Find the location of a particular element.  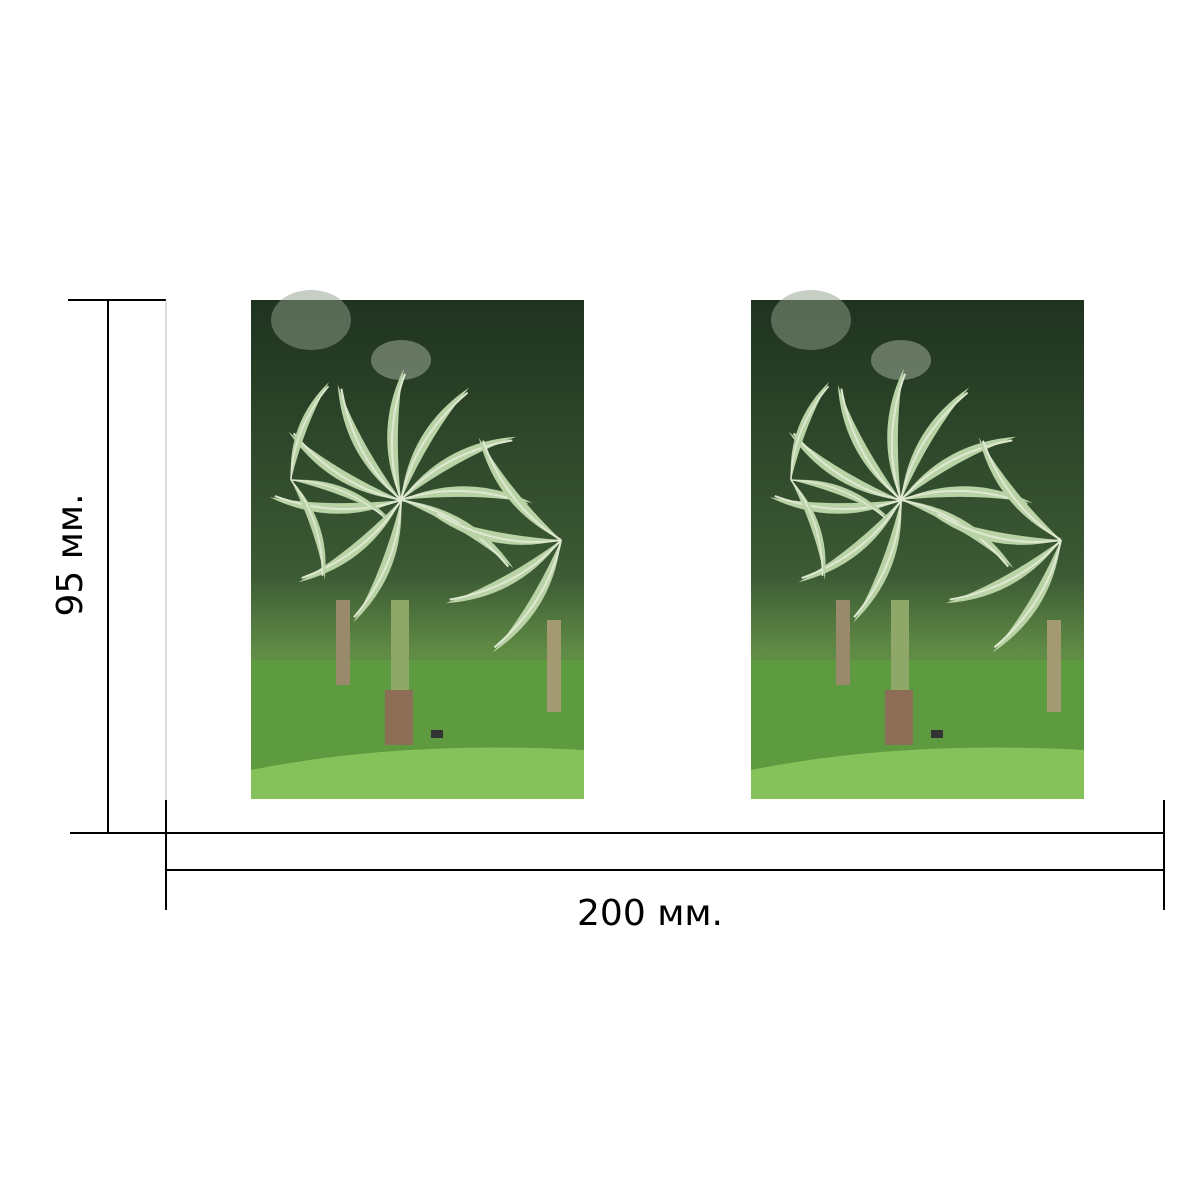

height-dimension is located at coordinates (117, 566).